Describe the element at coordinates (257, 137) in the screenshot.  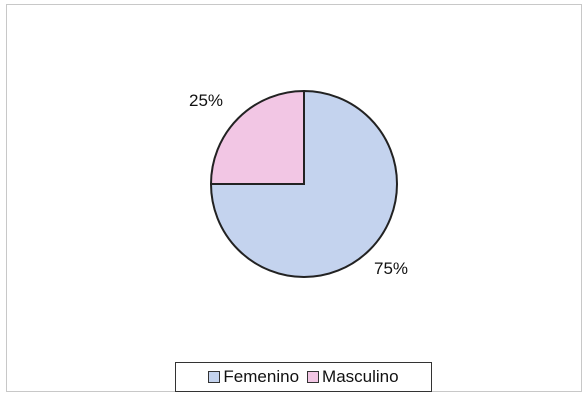
I see `pie-slice-masculino` at that location.